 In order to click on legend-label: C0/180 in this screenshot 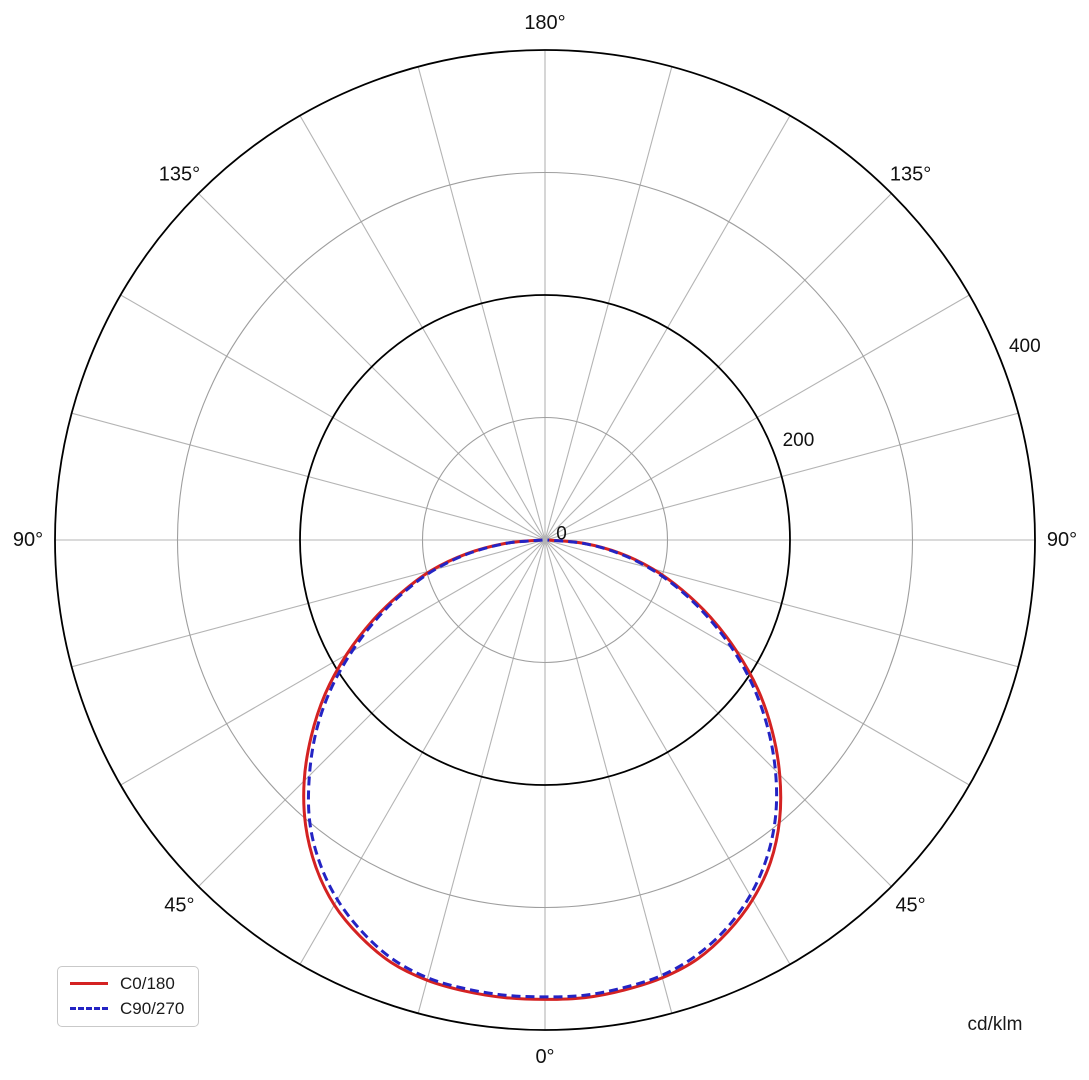, I will do `click(147, 983)`.